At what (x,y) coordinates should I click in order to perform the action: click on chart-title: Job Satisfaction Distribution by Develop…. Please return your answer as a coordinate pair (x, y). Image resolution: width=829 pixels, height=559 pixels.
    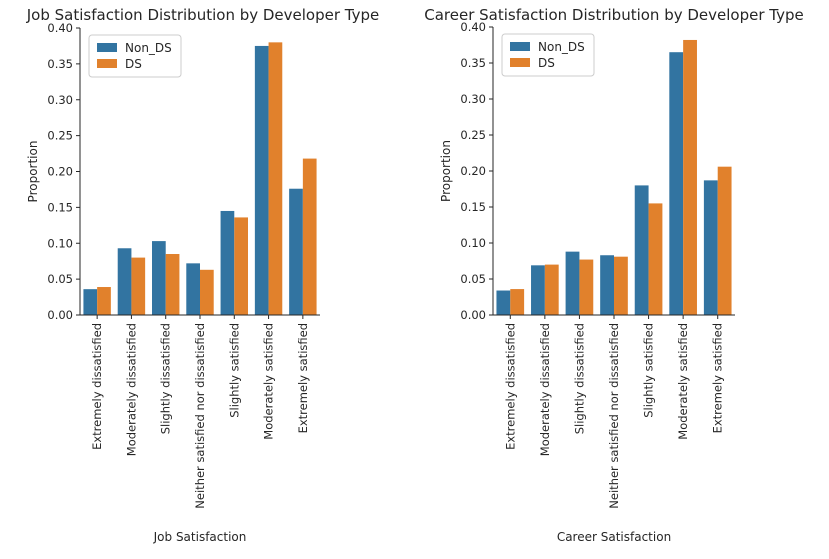
    Looking at the image, I should click on (203, 15).